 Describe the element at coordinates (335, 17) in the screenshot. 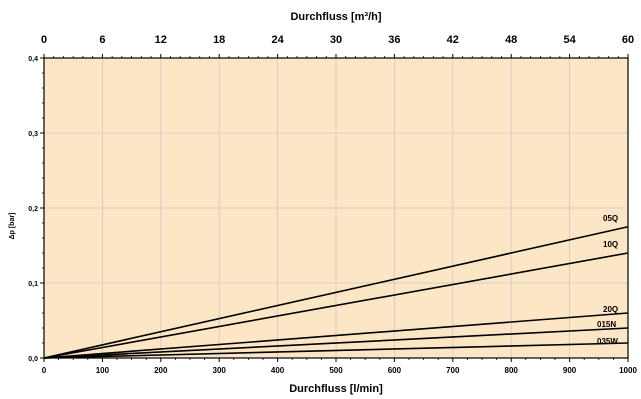

I see `top-axis-title: Durchfluss [m³/h]` at that location.